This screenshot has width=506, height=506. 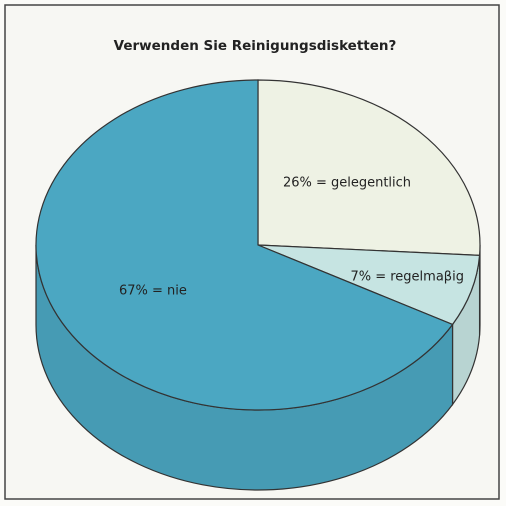 I want to click on chart-title: Verwenden Sie Reinigungsdisketten?, so click(x=255, y=46).